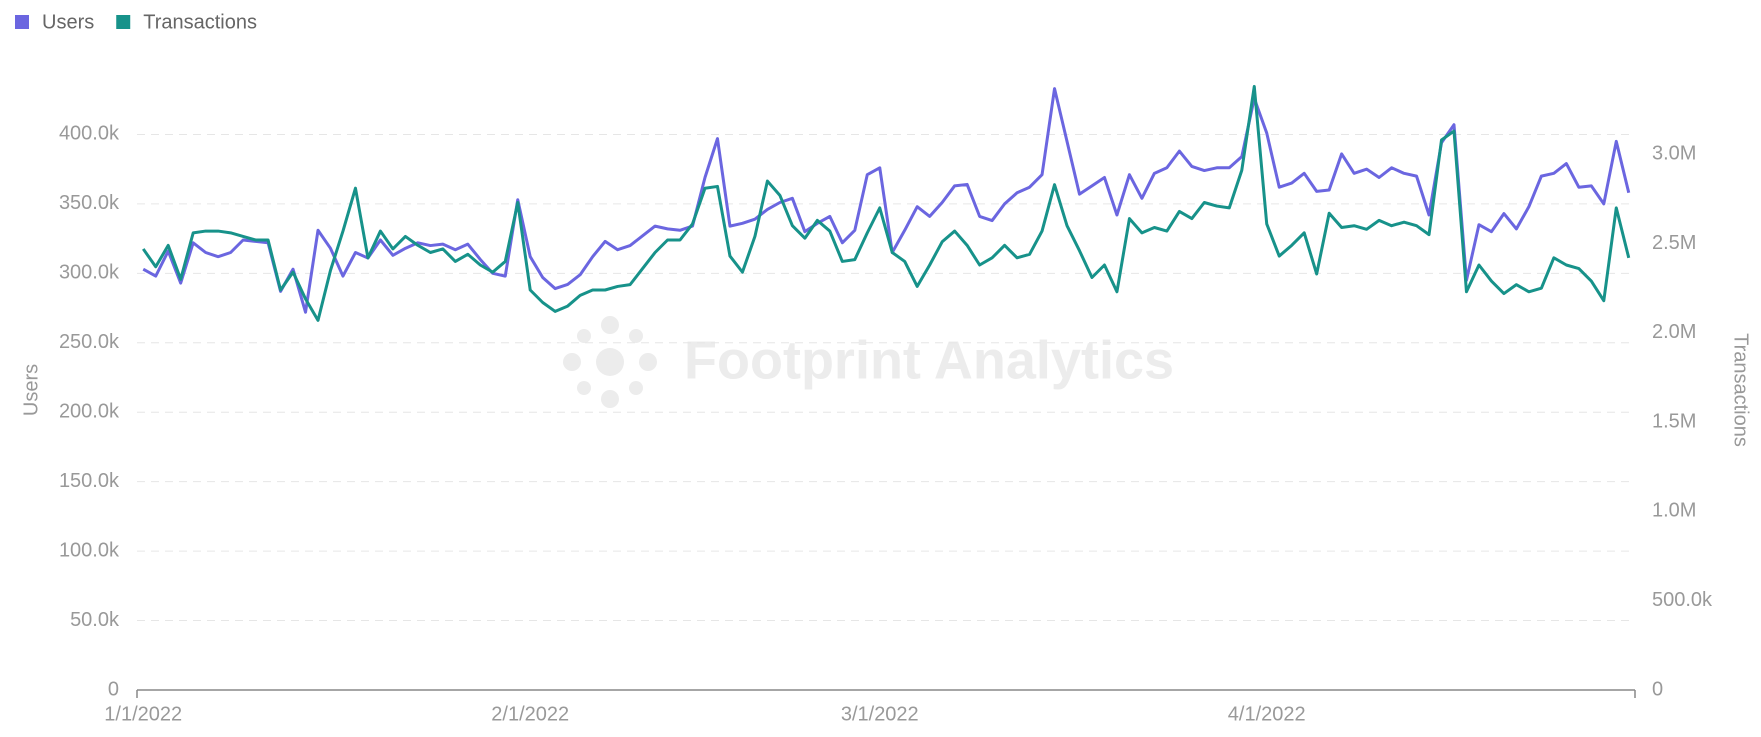 This screenshot has width=1761, height=737. I want to click on y-tick-label: 250.0k, so click(89, 342).